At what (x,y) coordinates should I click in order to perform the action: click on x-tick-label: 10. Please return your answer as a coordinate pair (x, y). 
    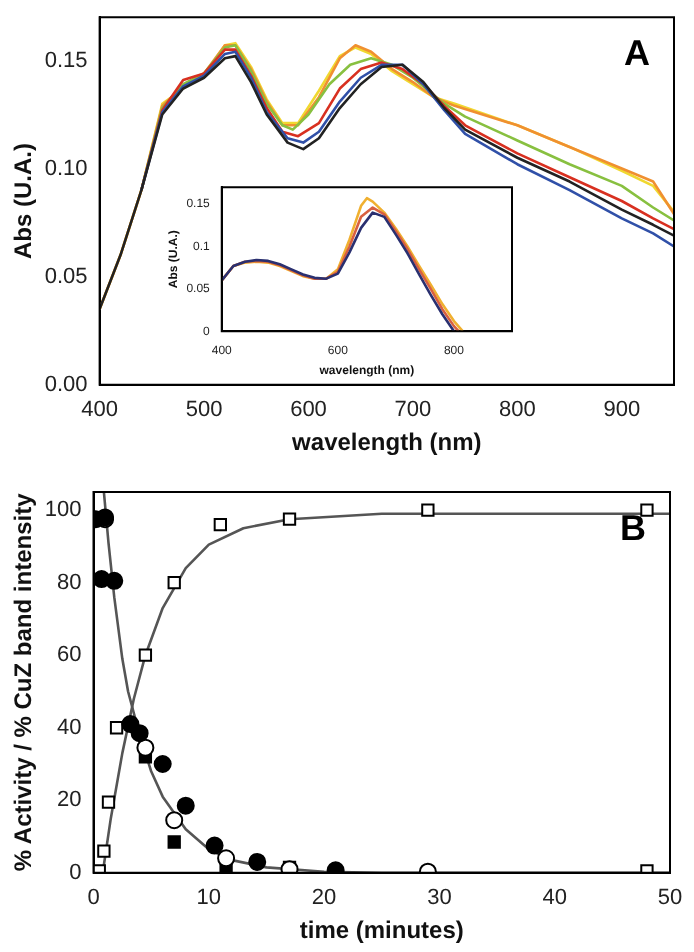
    Looking at the image, I should click on (209, 898).